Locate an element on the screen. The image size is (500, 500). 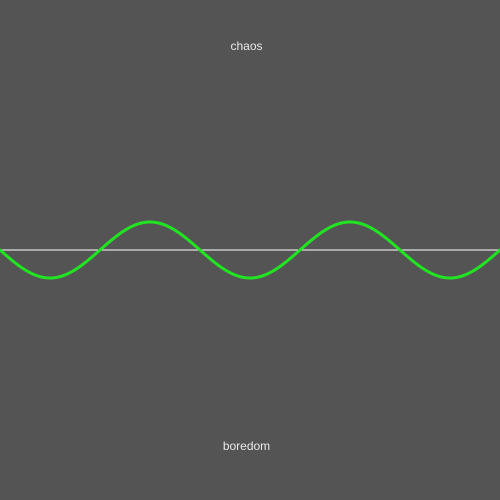
sine-wave is located at coordinates (250, 250).